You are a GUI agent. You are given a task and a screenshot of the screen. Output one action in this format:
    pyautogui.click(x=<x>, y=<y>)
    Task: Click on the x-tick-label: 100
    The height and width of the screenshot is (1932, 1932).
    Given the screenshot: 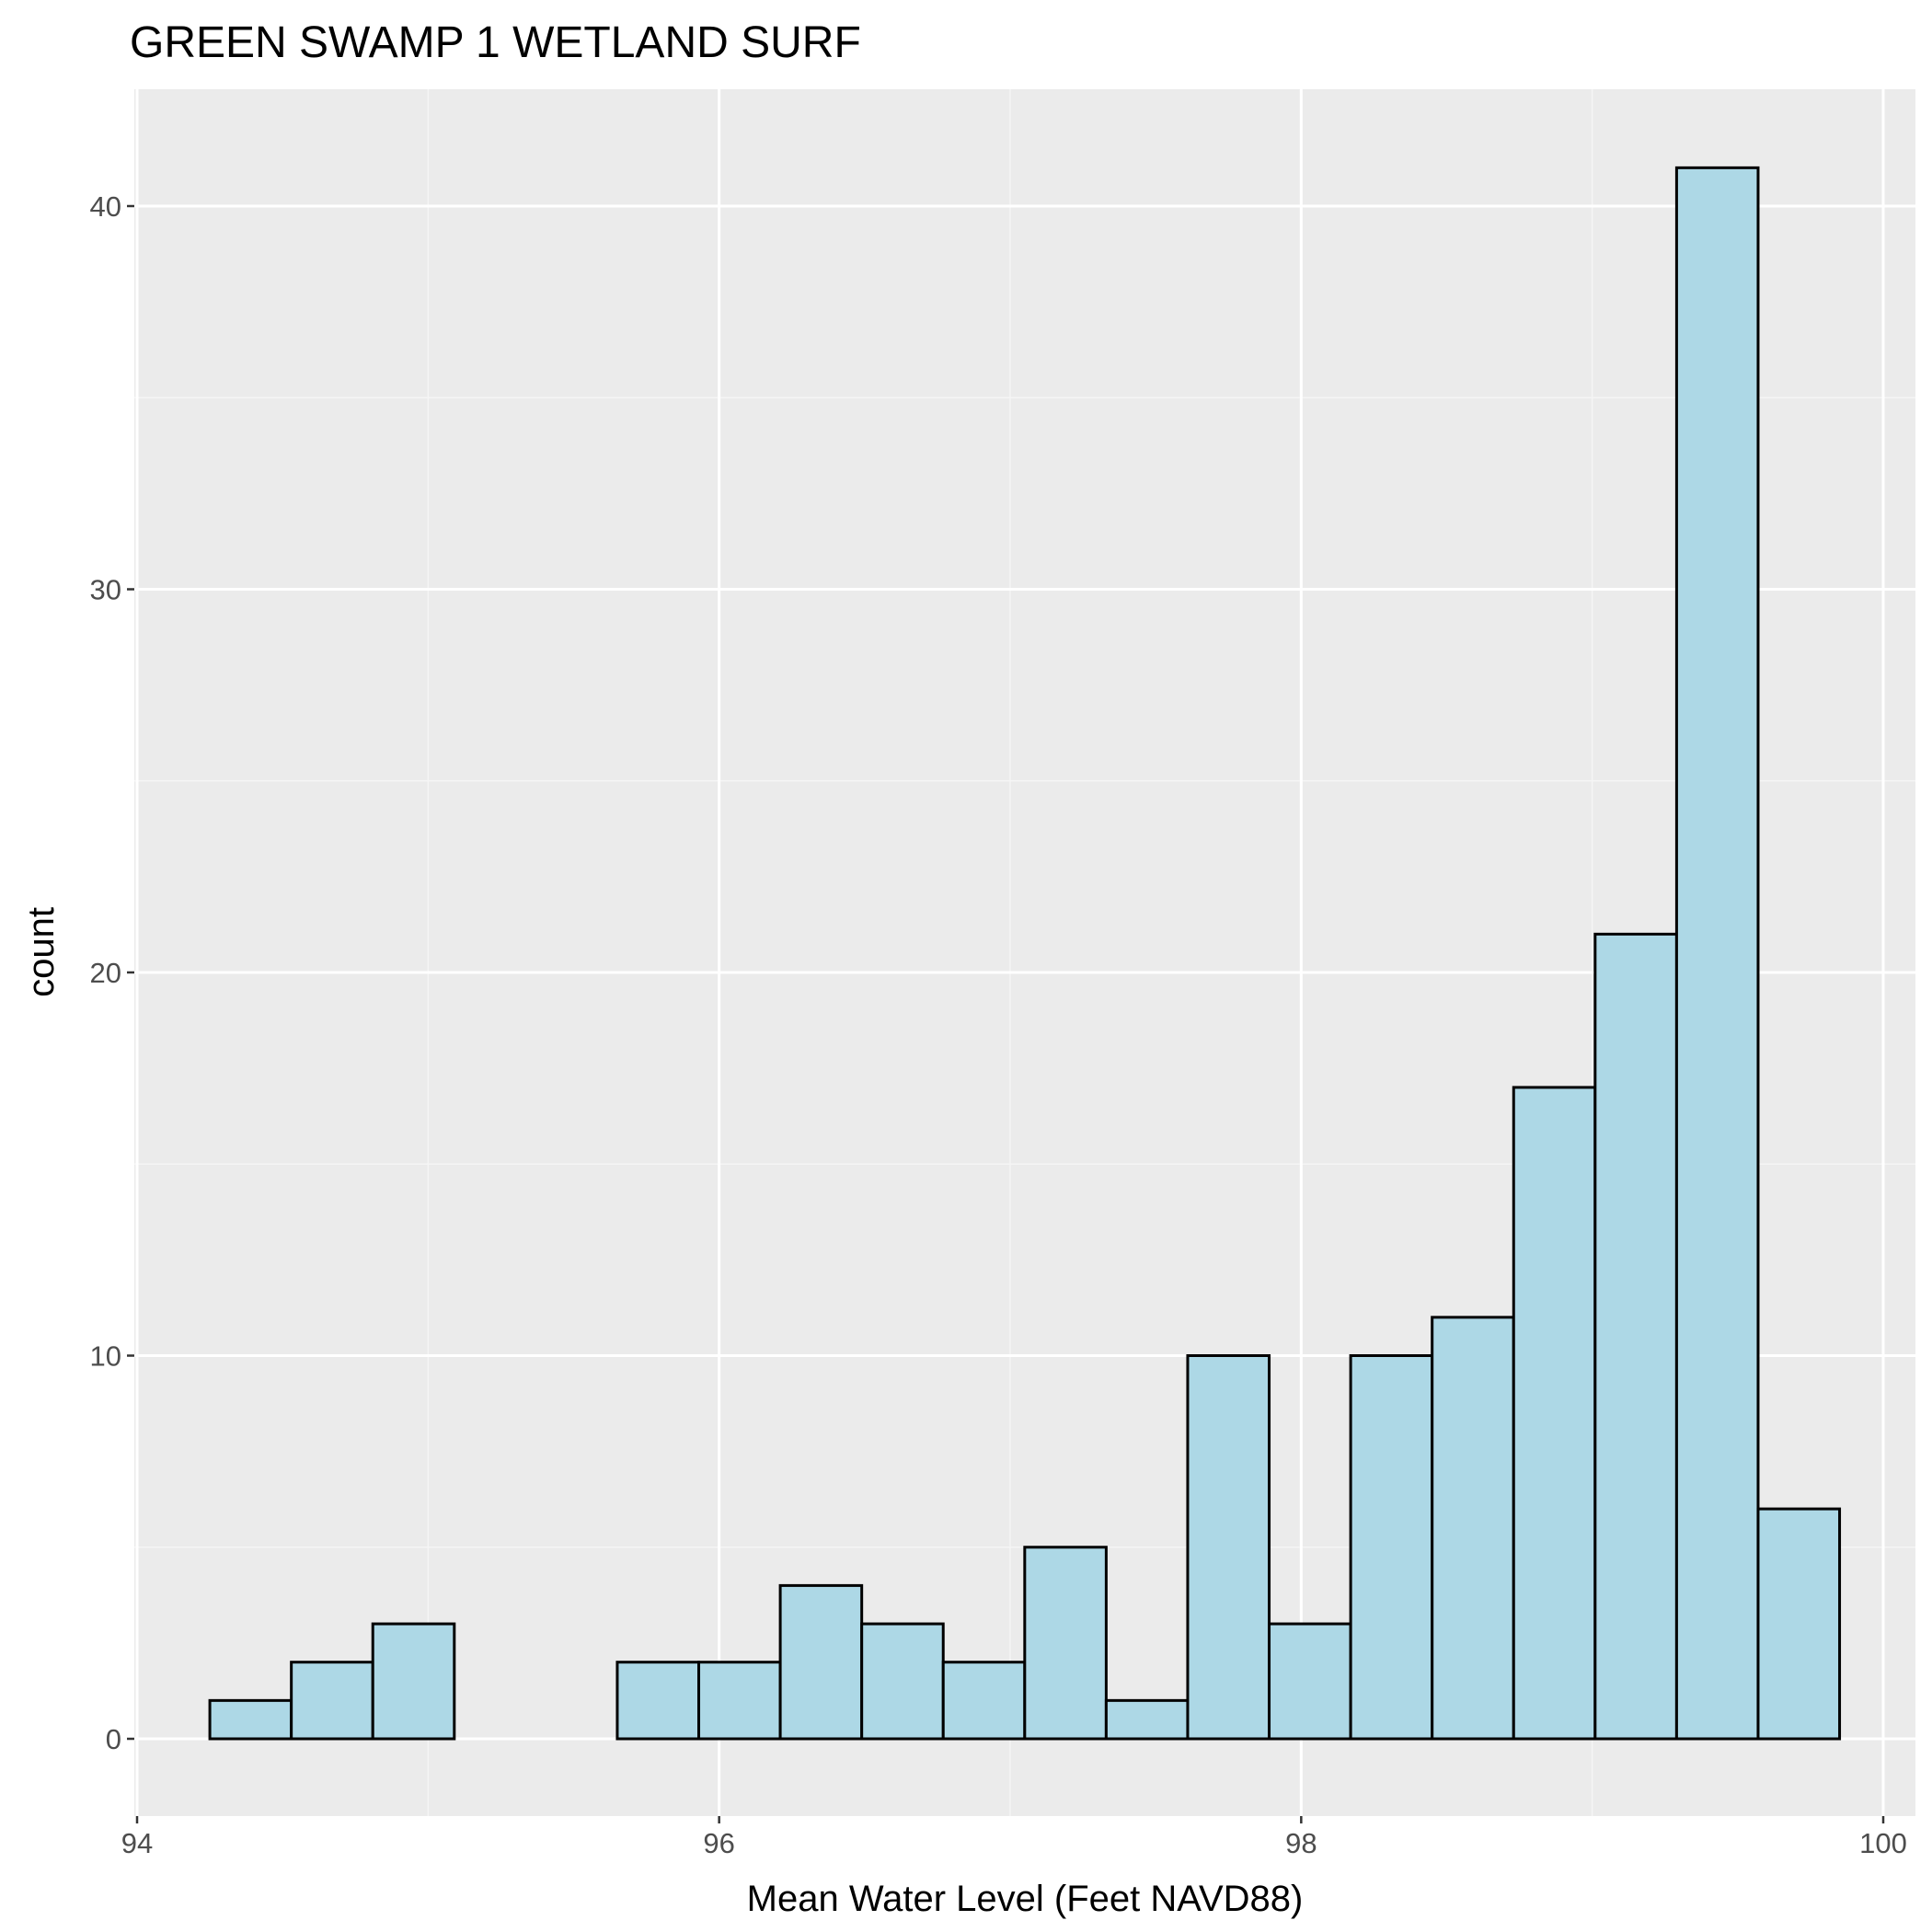 What is the action you would take?
    pyautogui.click(x=1883, y=1843)
    